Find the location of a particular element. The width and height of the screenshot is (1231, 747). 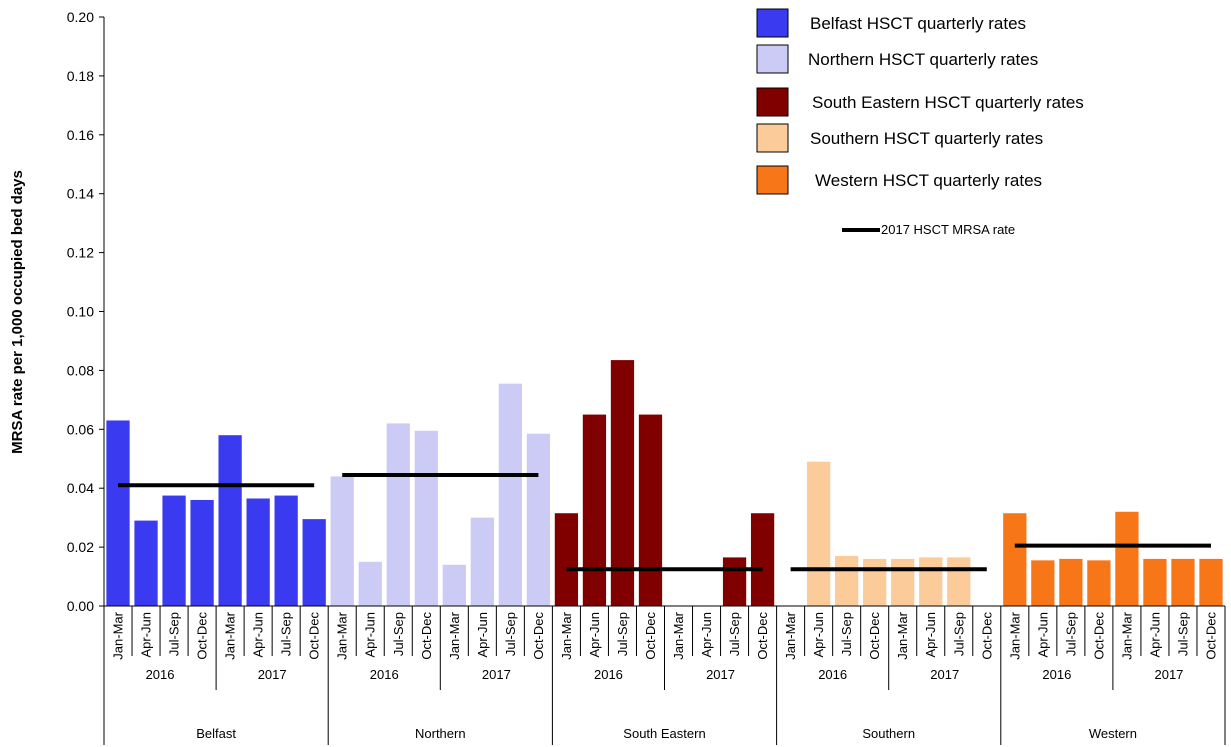

y-tick-label: 0.12 is located at coordinates (80, 253).